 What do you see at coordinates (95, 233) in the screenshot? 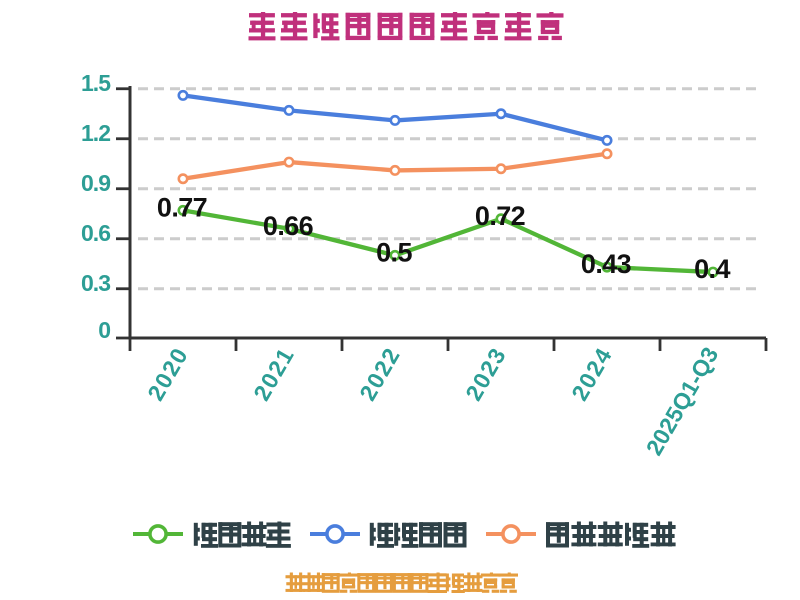
I see `svg-text: 0.6` at bounding box center [95, 233].